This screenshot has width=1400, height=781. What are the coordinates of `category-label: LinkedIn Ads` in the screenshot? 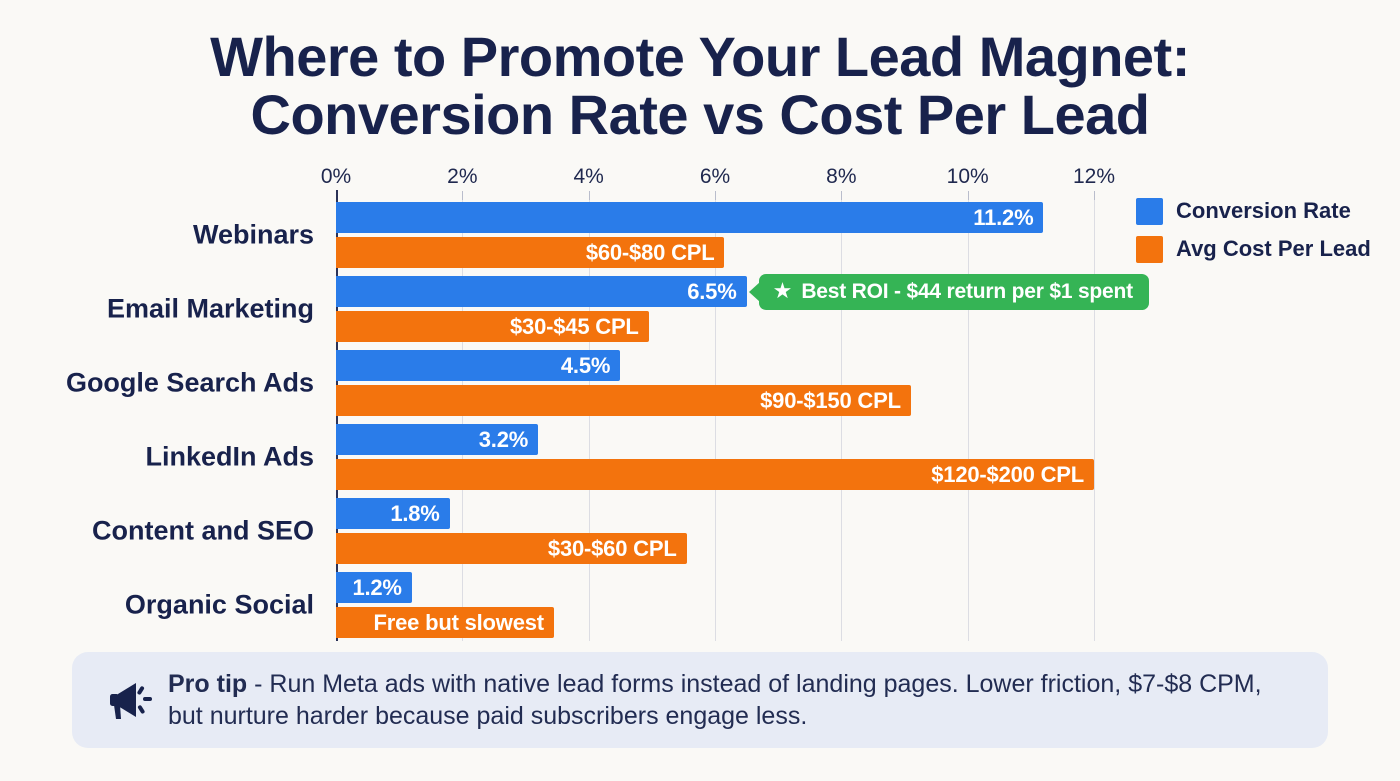 It's located at (229, 456).